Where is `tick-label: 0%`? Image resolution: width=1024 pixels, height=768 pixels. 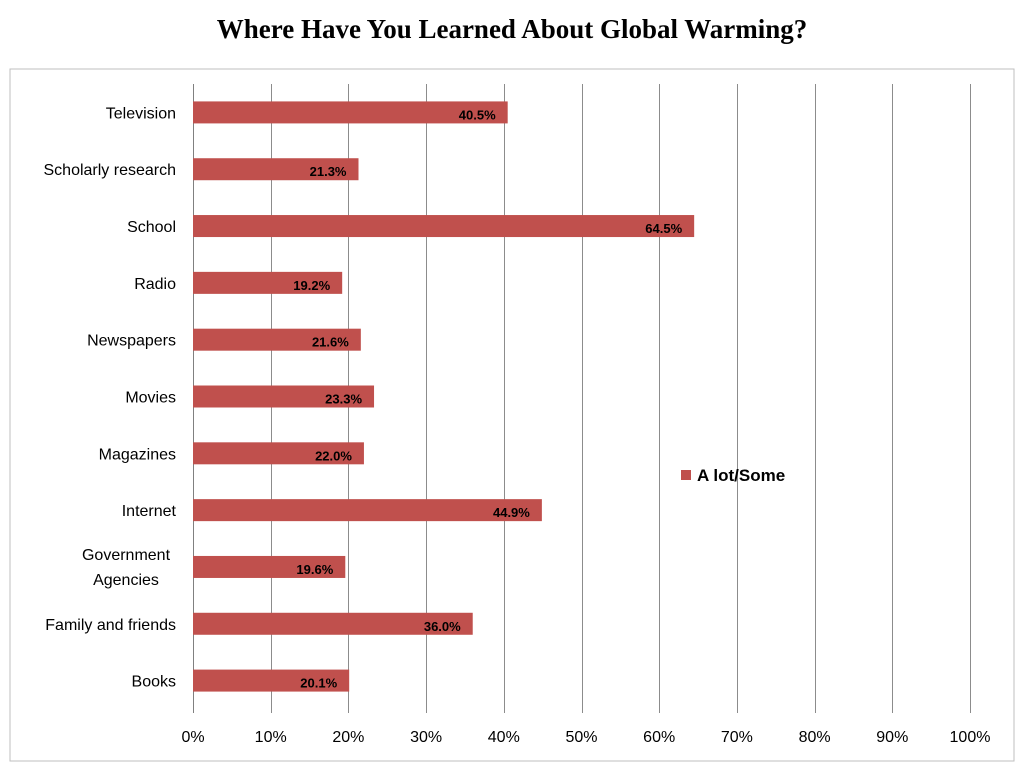 tick-label: 0% is located at coordinates (192, 737).